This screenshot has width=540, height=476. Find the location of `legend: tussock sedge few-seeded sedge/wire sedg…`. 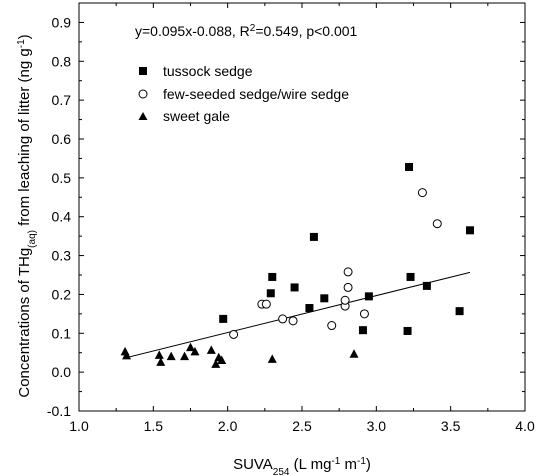

legend: tussock sedge few-seeded sedge/wire sedg… is located at coordinates (243, 93).